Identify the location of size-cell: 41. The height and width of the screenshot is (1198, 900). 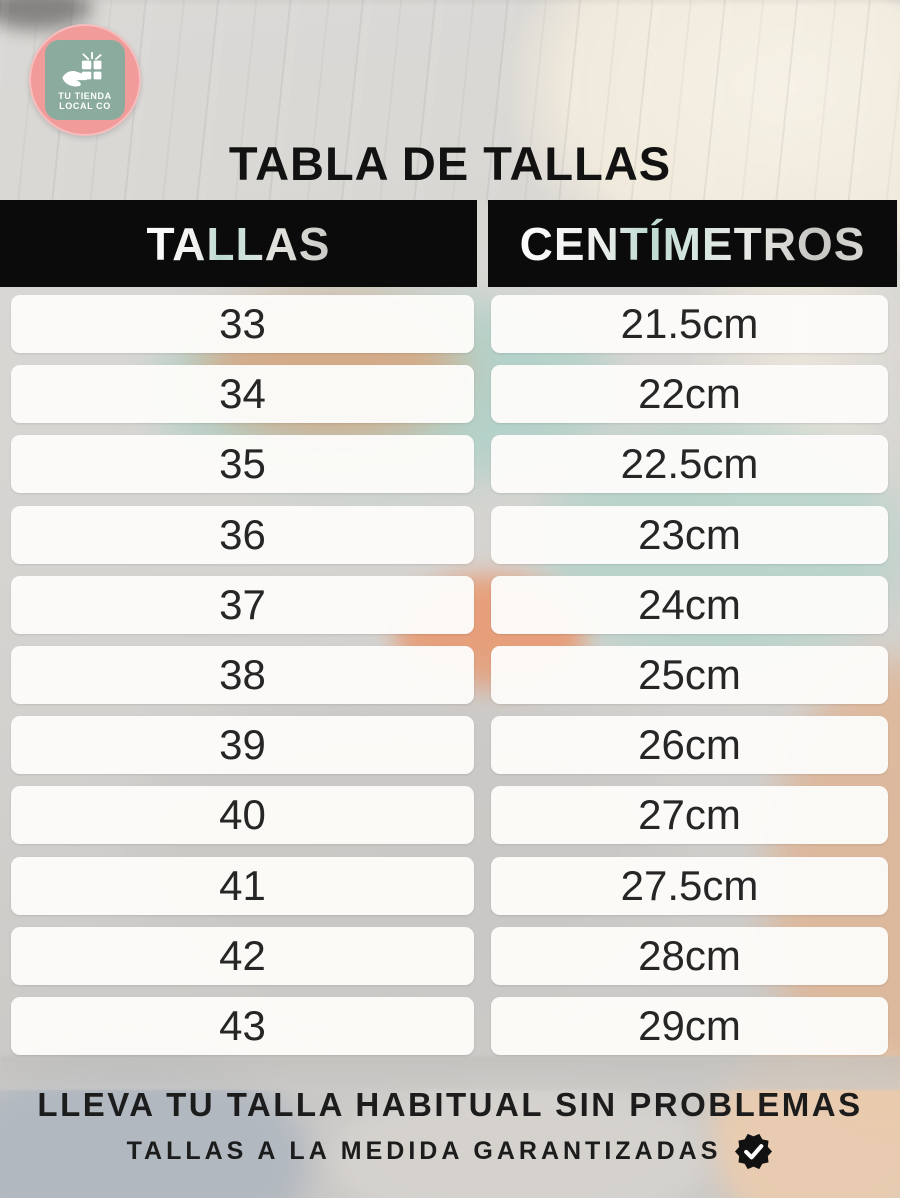
(242, 885).